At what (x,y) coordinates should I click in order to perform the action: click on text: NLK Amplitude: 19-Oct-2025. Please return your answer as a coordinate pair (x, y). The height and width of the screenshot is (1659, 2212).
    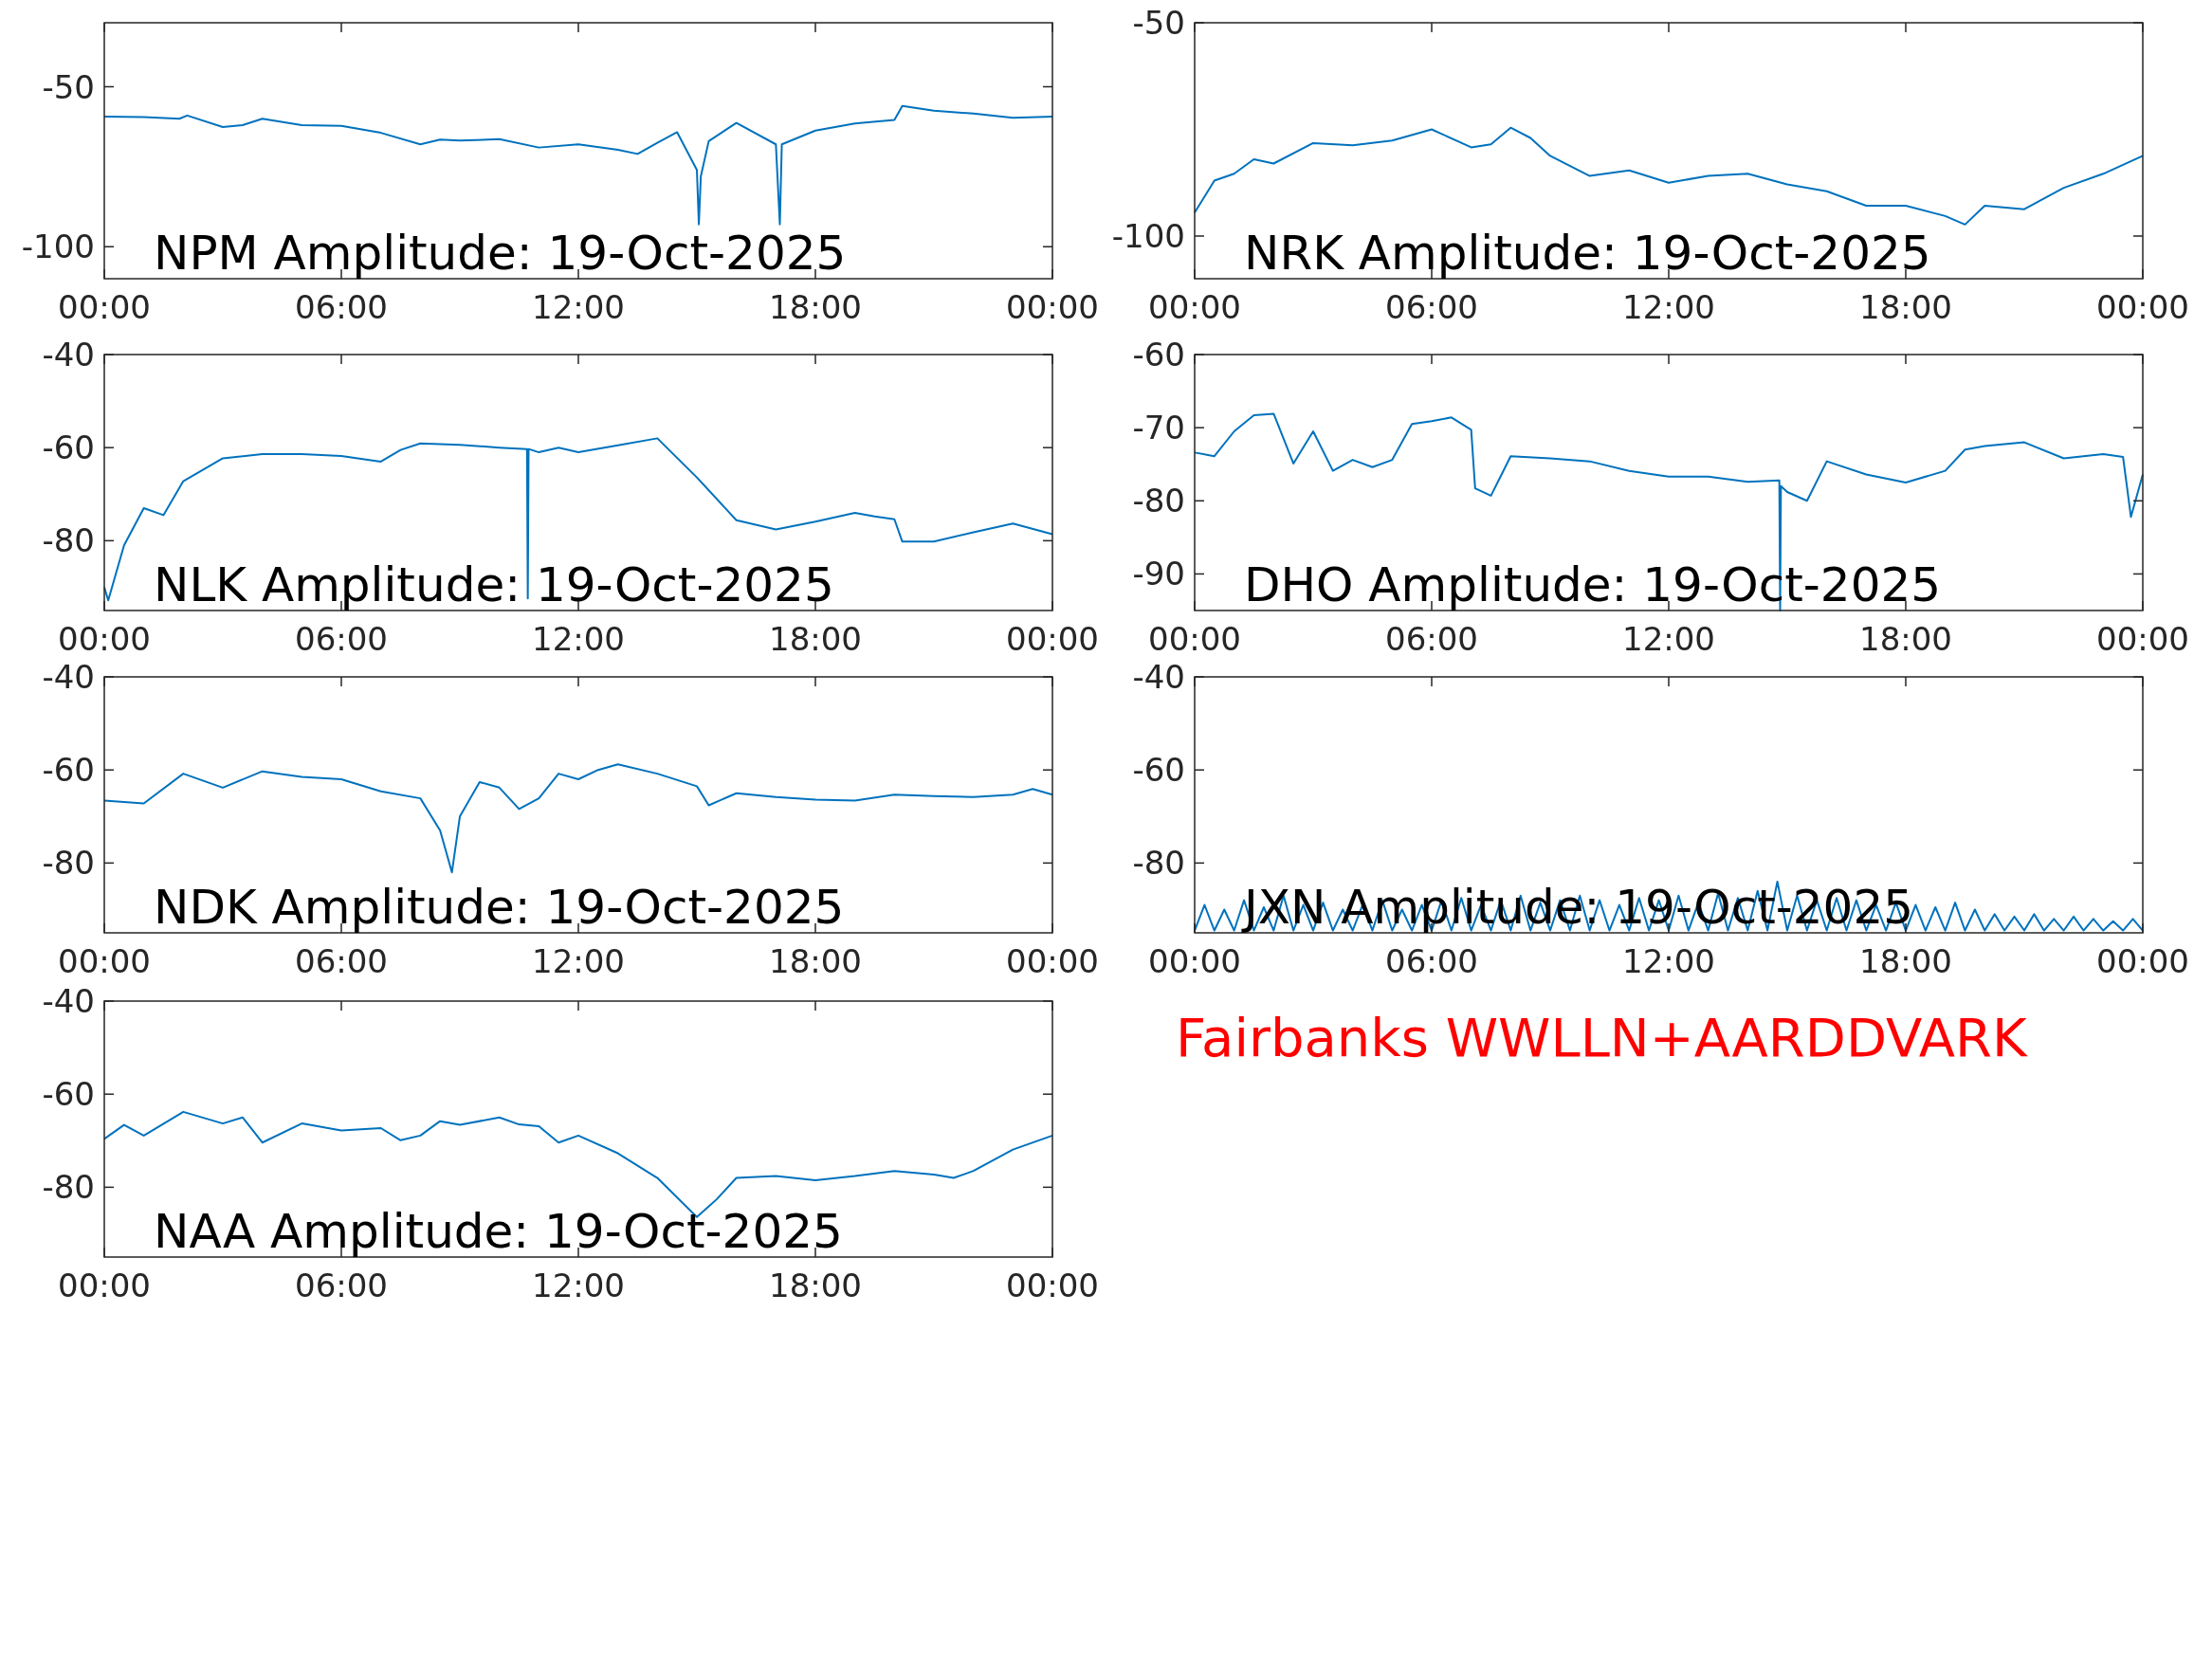
    Looking at the image, I should click on (494, 584).